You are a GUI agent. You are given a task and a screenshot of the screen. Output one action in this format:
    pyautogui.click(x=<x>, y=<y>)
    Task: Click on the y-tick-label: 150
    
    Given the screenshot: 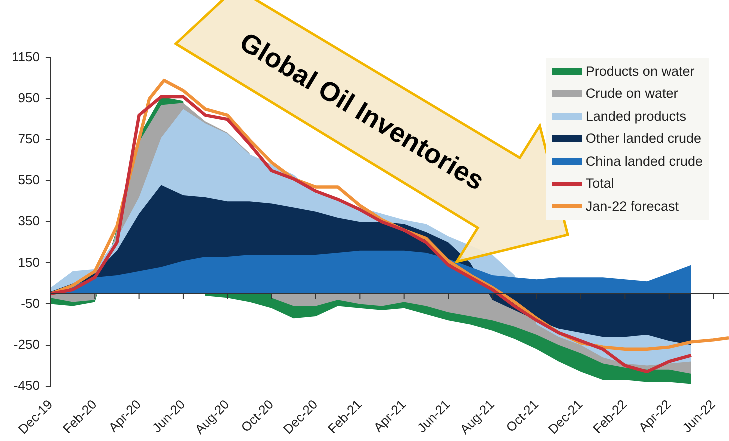 What is the action you would take?
    pyautogui.click(x=29, y=262)
    